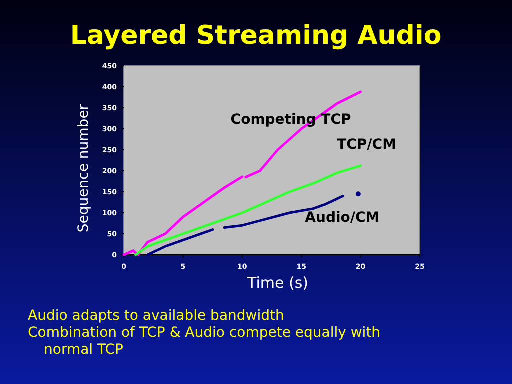 The height and width of the screenshot is (384, 512). Describe the element at coordinates (204, 341) in the screenshot. I see `text: Combination of TCP & Audio compete equally with normal TCP` at that location.